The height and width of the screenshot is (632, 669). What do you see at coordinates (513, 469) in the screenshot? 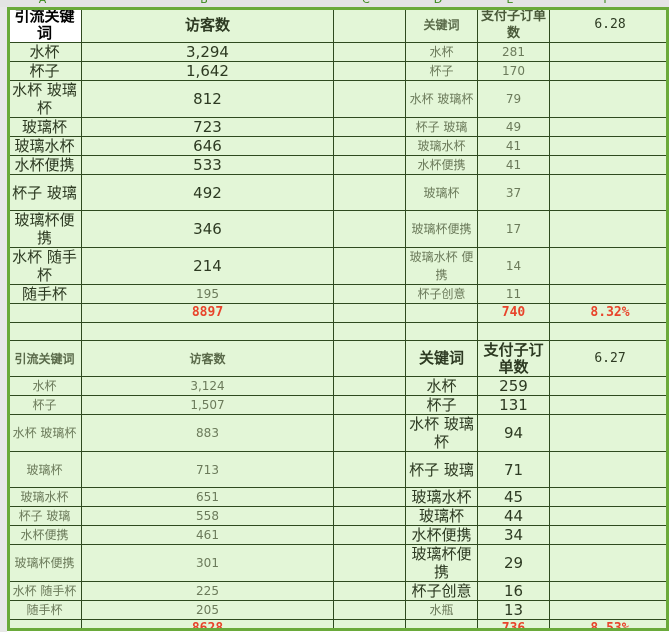
I see `orders-cell: 71` at bounding box center [513, 469].